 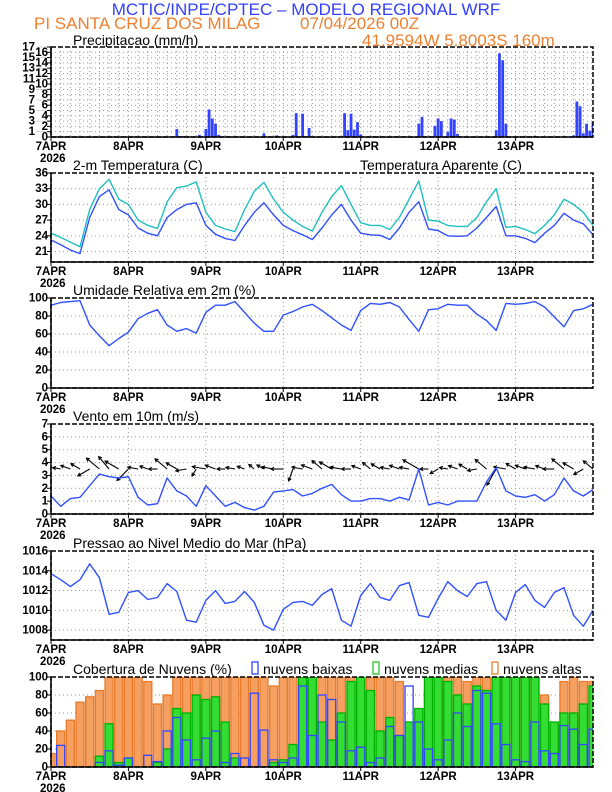 What do you see at coordinates (32, 100) in the screenshot?
I see `precip-y-tick-label: 7` at bounding box center [32, 100].